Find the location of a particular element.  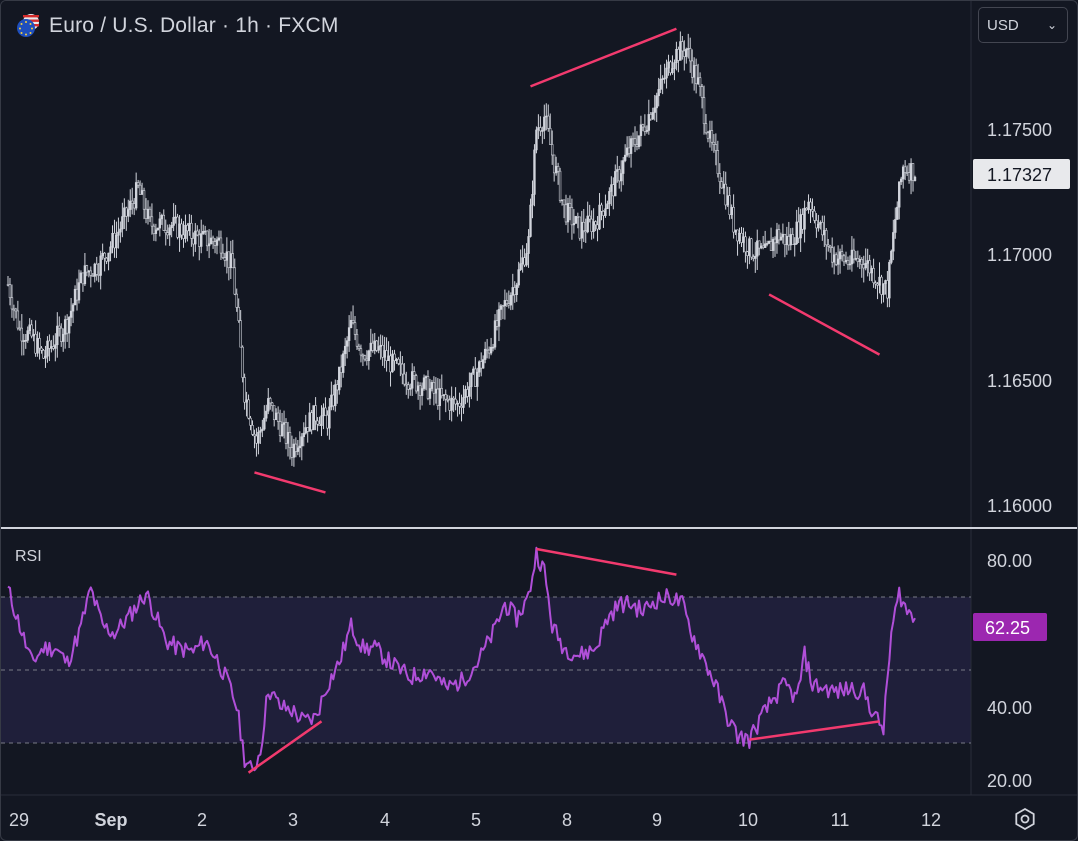

rsi-tick-80: 80.00 is located at coordinates (1009, 561).